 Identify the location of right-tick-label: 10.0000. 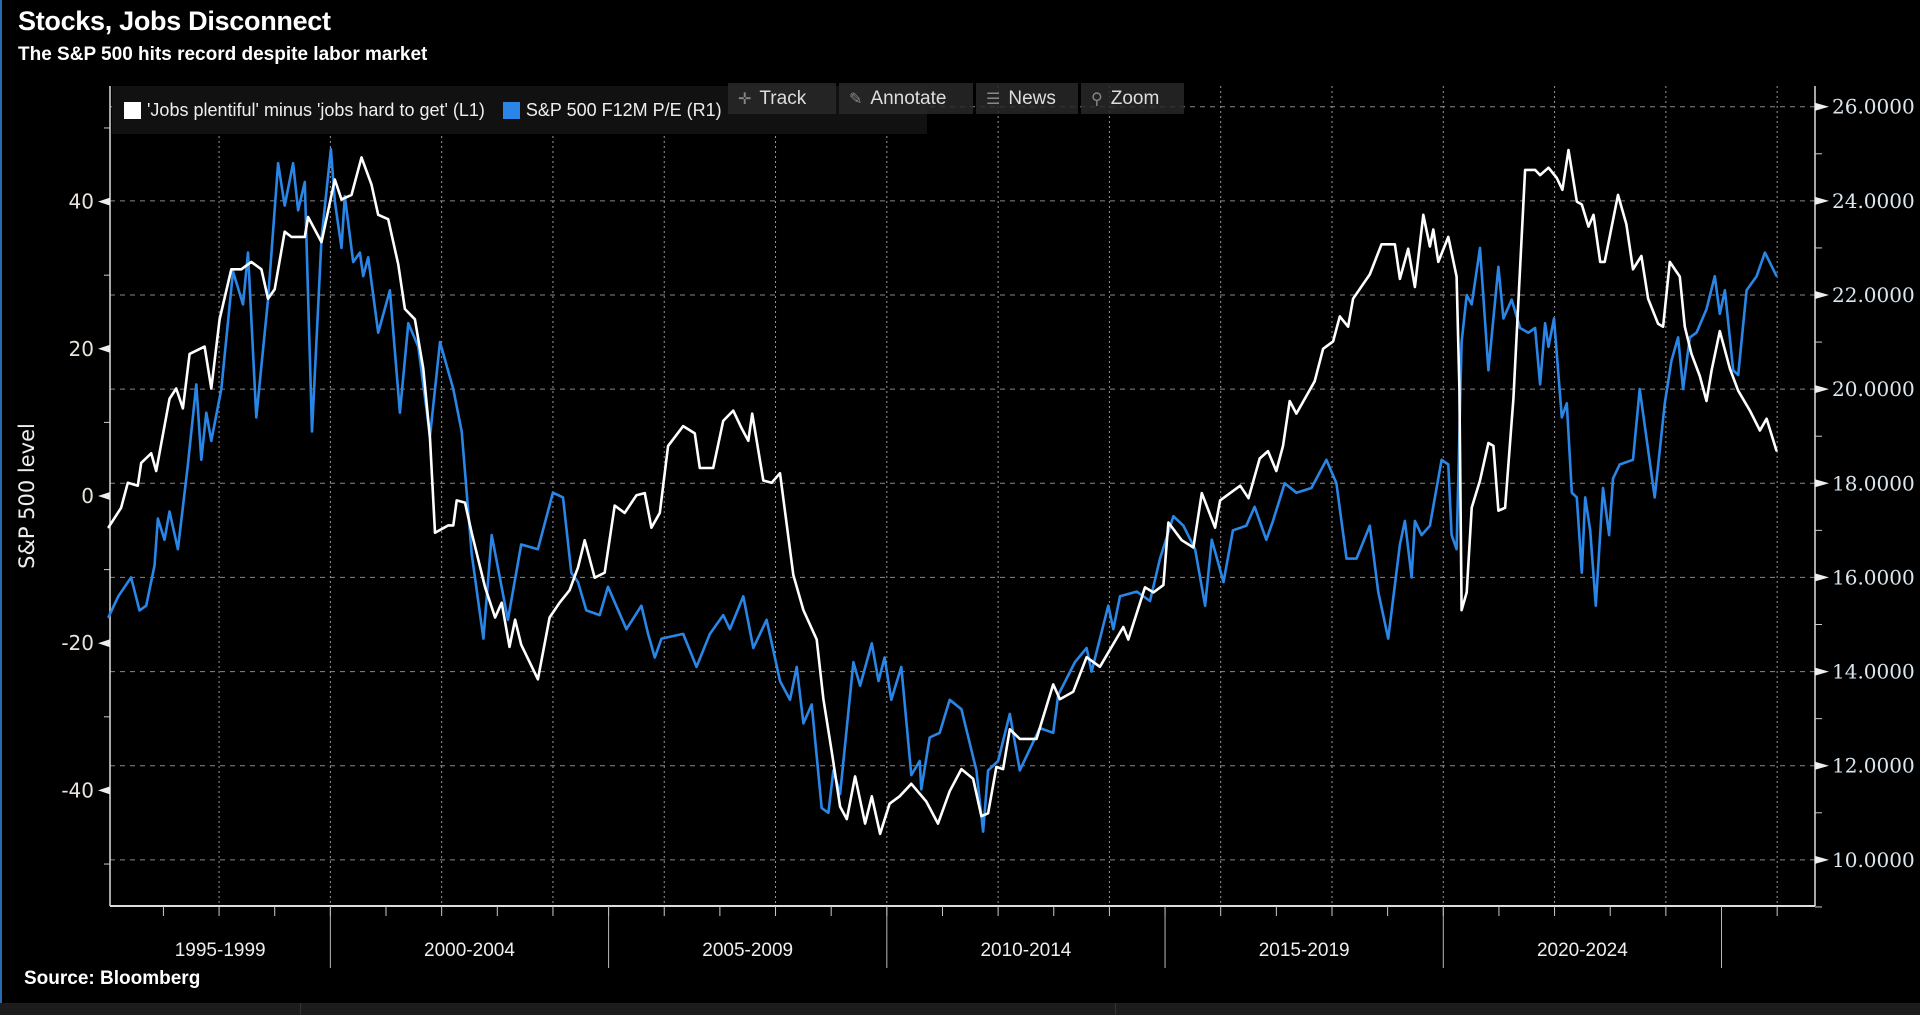
(1873, 860).